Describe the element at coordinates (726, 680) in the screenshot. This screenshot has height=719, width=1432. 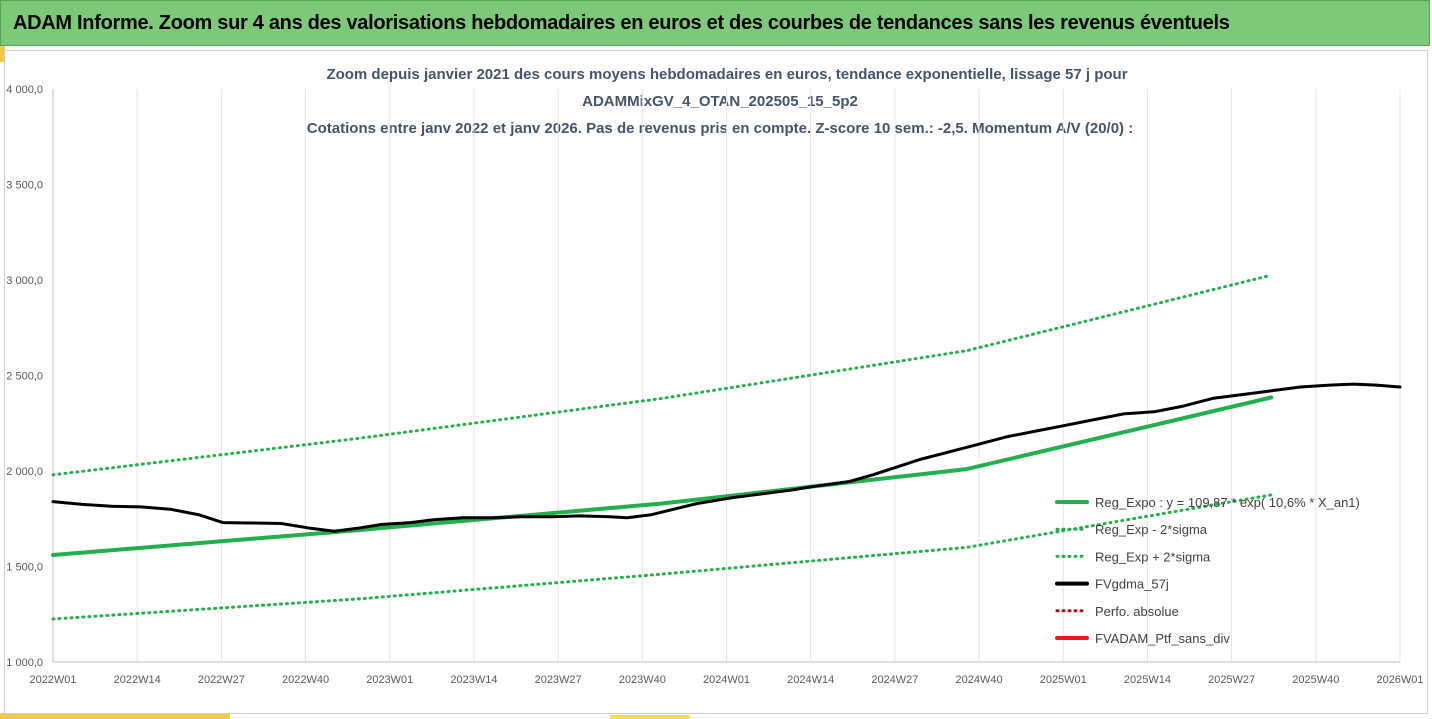
I see `x-tick-label: 2024W01` at that location.